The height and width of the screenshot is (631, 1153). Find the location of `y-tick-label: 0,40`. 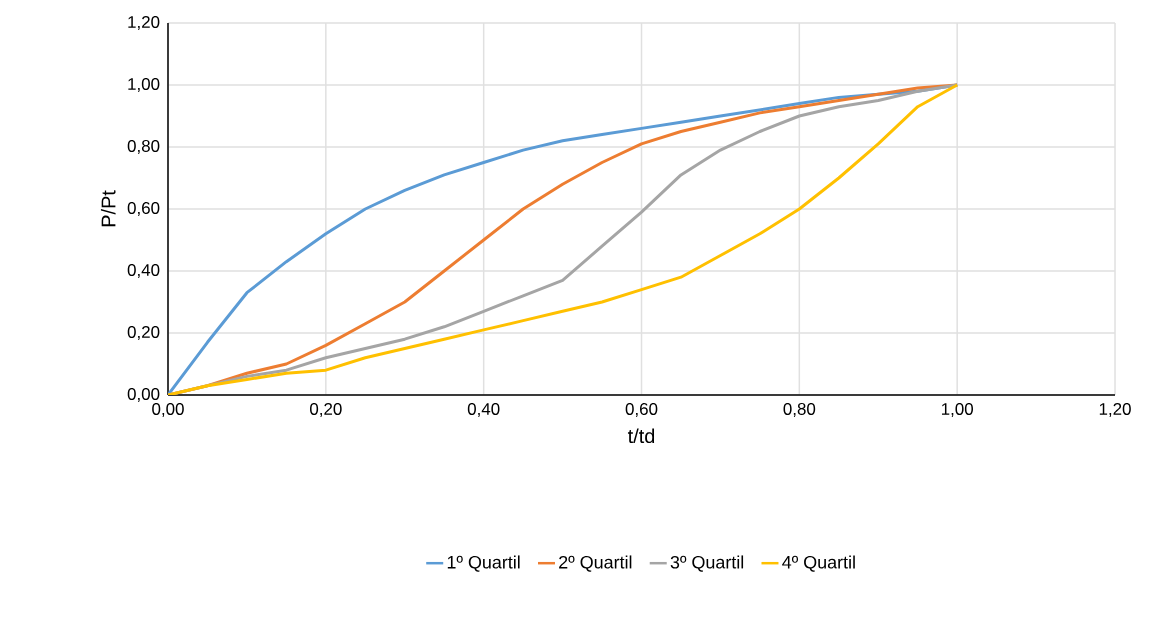

y-tick-label: 0,40 is located at coordinates (143, 271).